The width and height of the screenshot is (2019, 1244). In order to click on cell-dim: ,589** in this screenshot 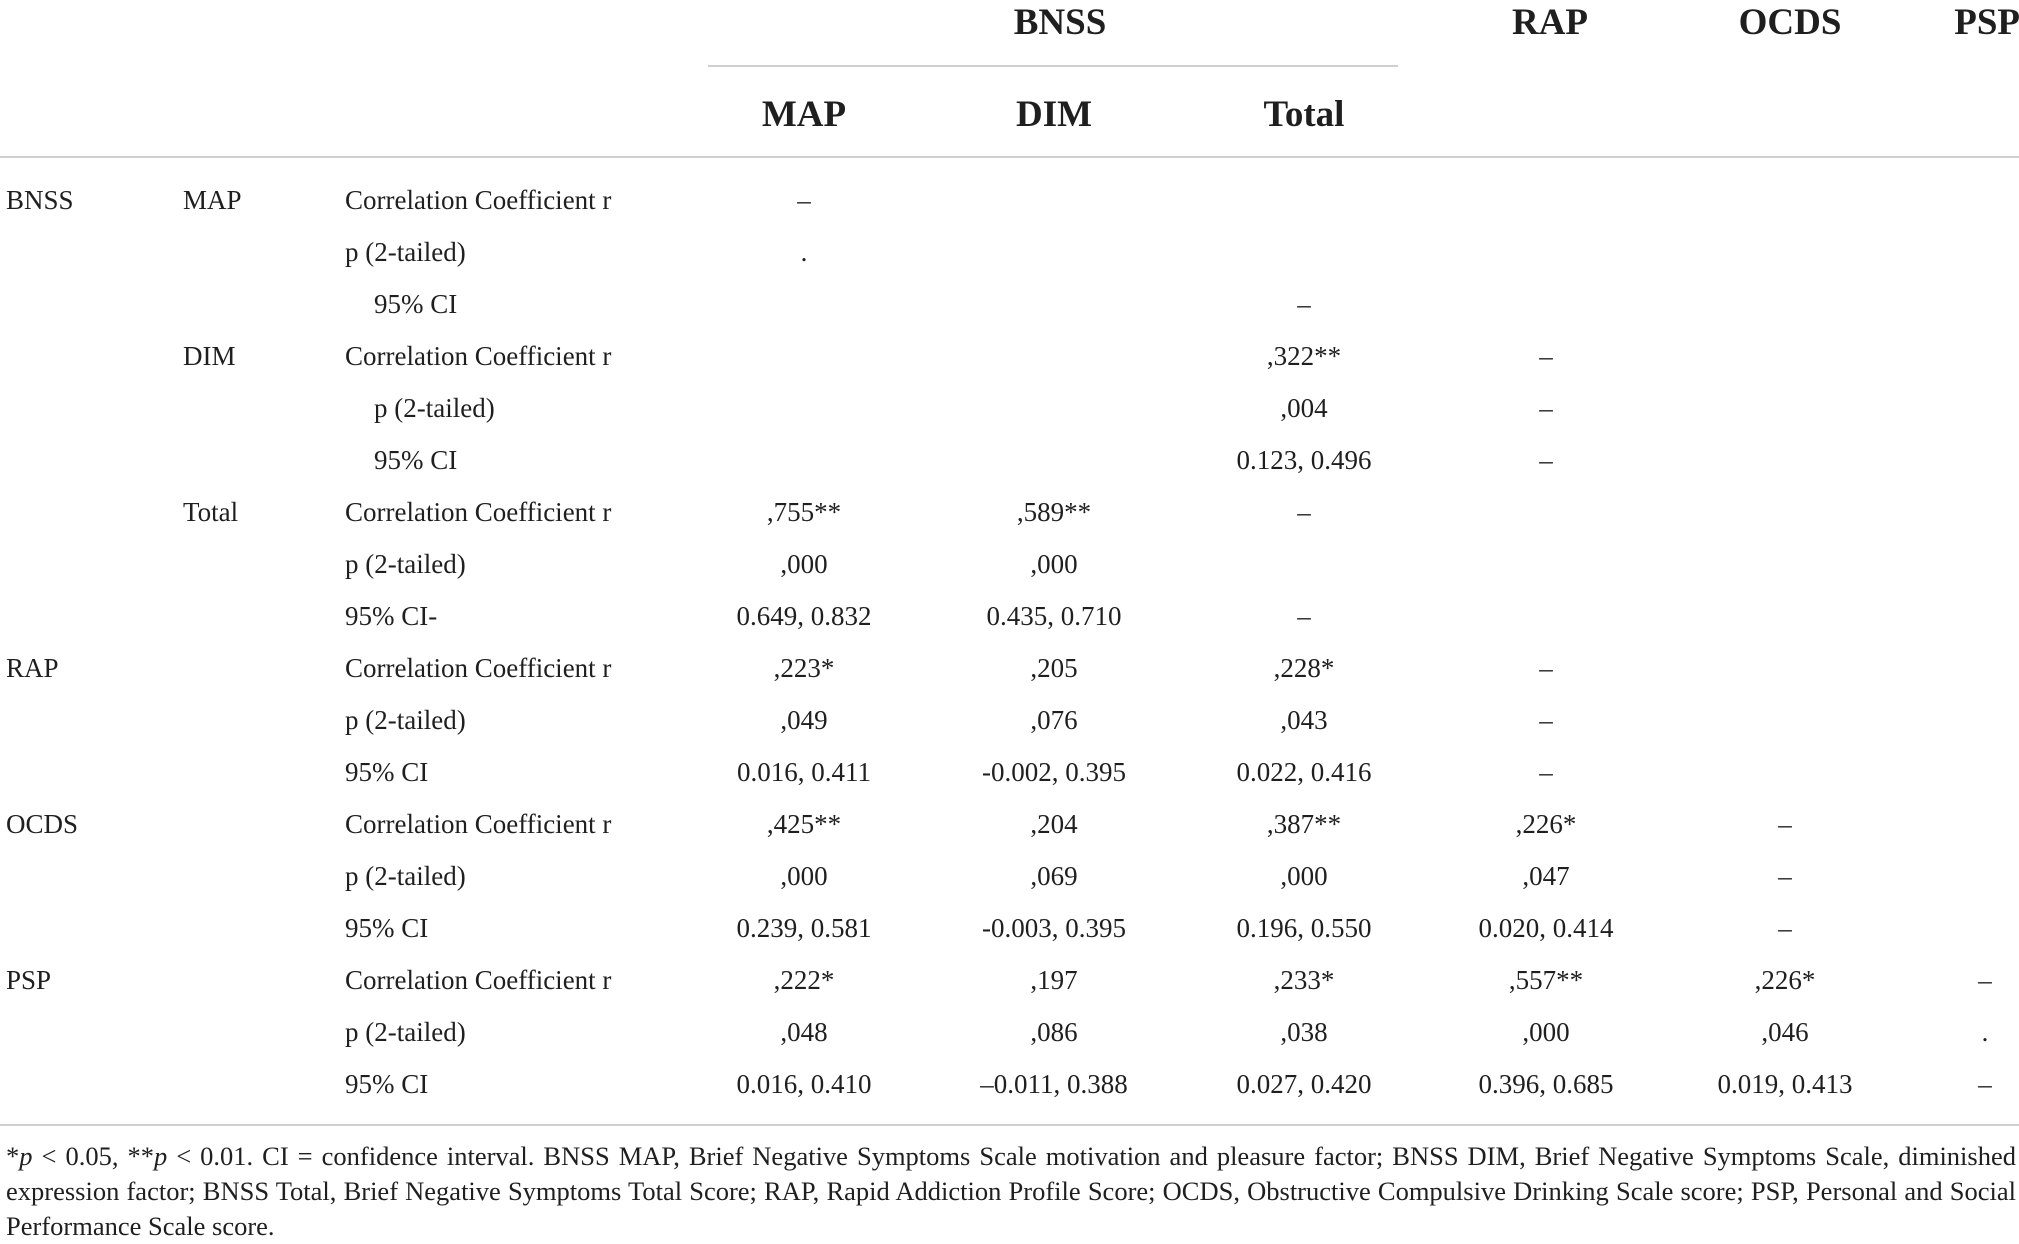, I will do `click(1054, 512)`.